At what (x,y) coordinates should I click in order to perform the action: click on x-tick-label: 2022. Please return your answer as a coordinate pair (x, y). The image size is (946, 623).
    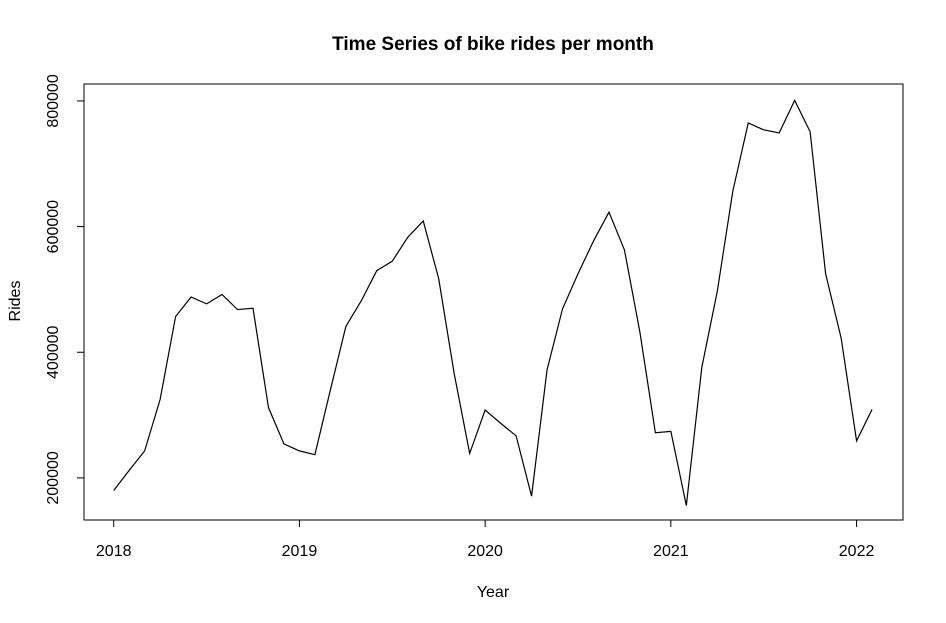
    Looking at the image, I should click on (857, 551).